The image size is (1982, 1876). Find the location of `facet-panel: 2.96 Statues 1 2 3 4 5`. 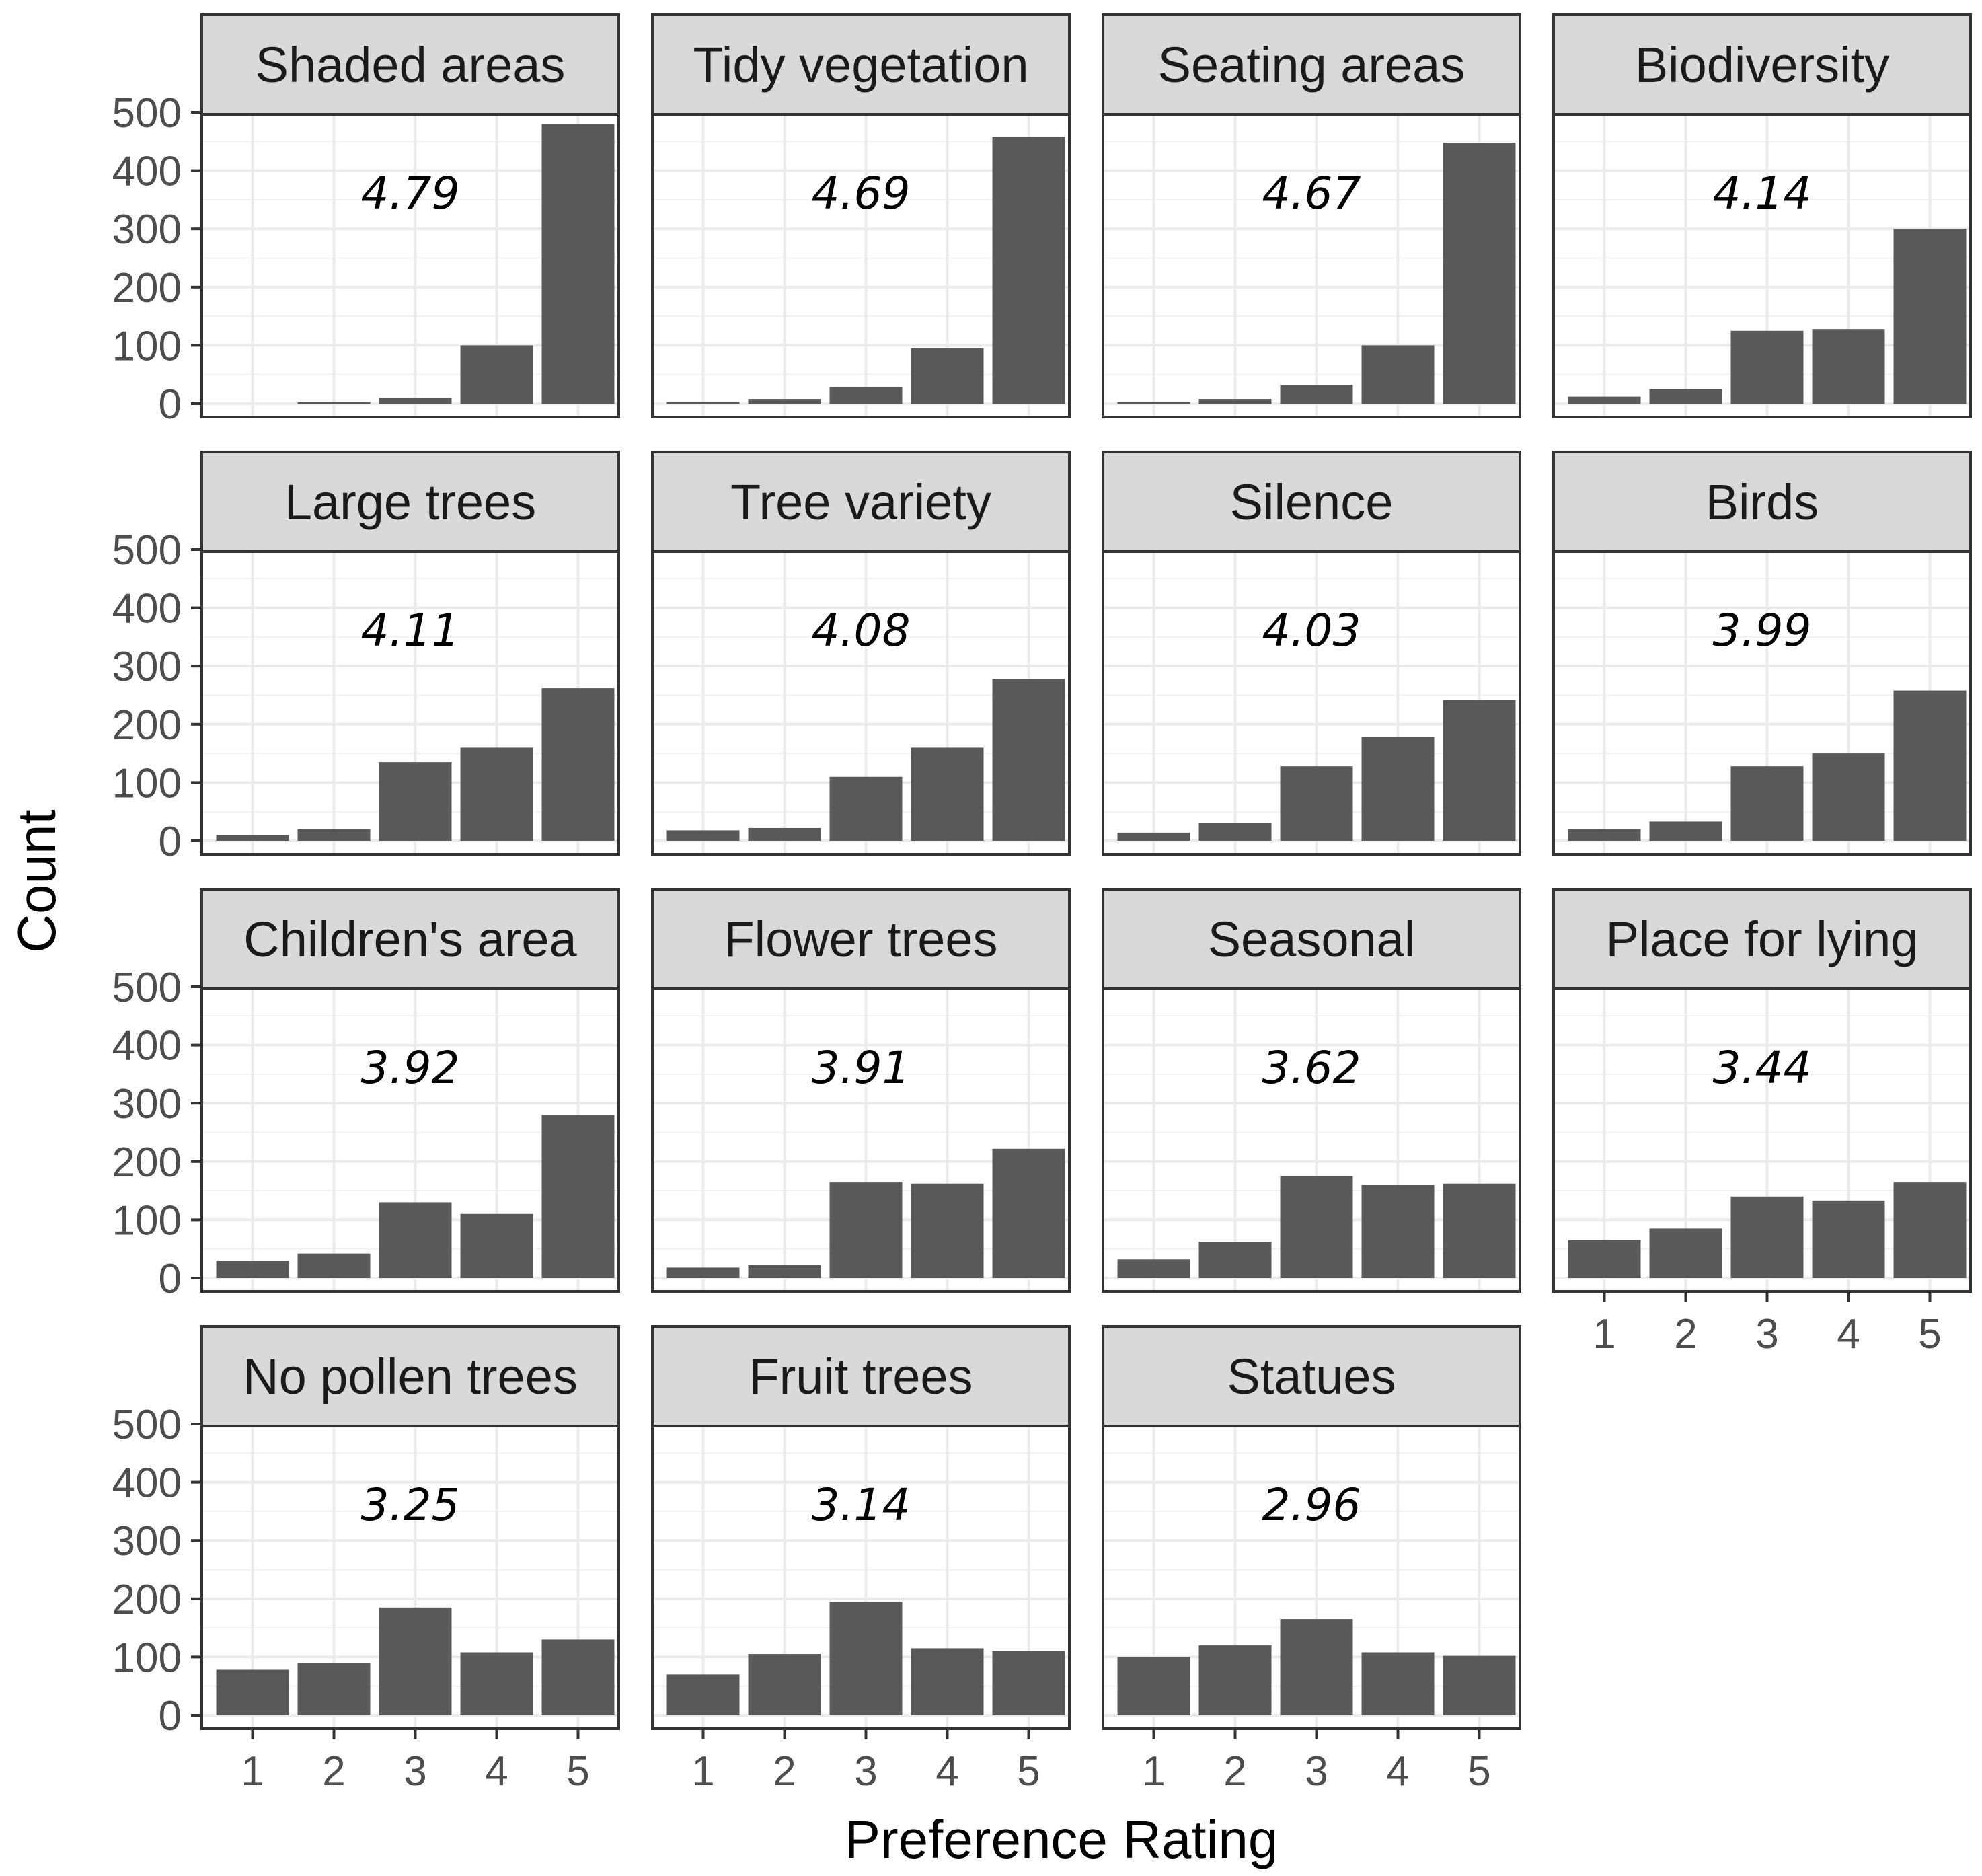

facet-panel: 2.96 Statues 1 2 3 4 5 is located at coordinates (1311, 1560).